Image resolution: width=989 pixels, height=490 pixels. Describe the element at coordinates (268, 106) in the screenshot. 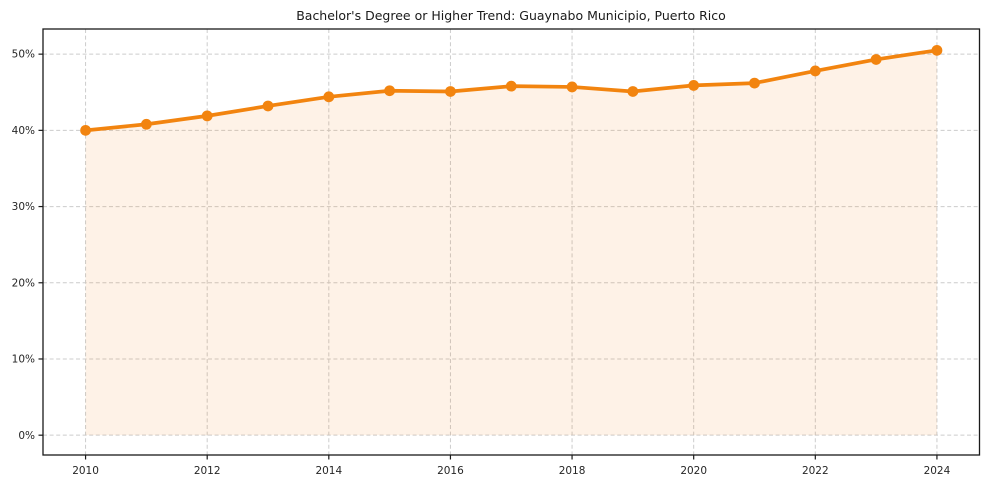

I see `data-point-2013` at that location.